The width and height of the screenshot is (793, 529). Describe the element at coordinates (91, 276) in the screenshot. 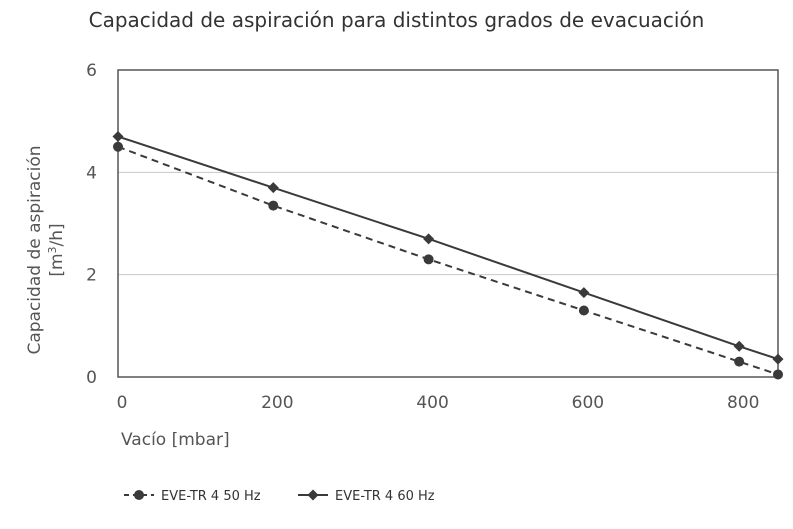

I see `y-tick-label-1: 2` at that location.